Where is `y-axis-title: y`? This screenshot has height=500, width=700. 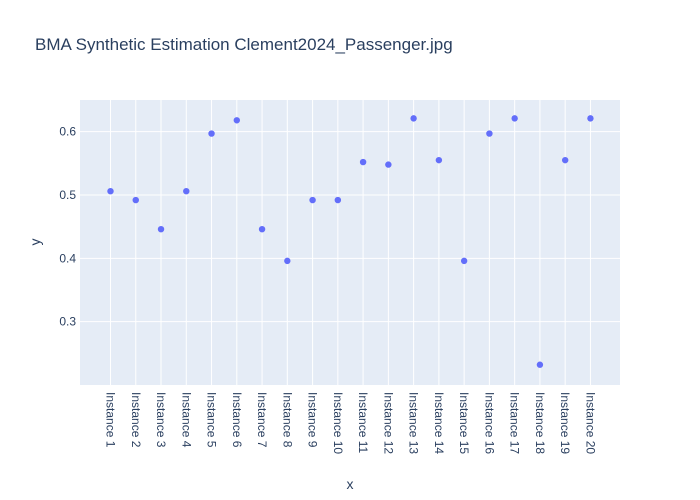
y-axis-title: y is located at coordinates (35, 242).